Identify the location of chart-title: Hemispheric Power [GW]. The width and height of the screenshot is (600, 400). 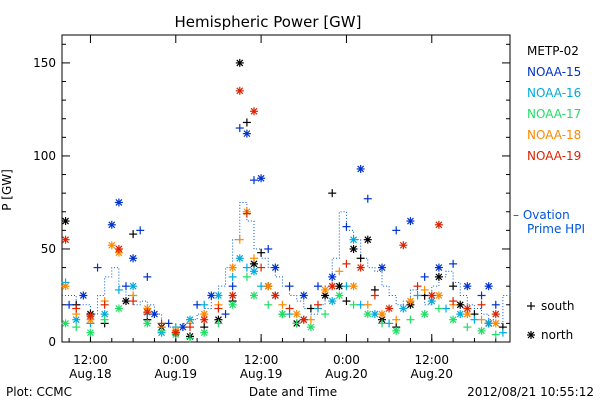
(268, 22).